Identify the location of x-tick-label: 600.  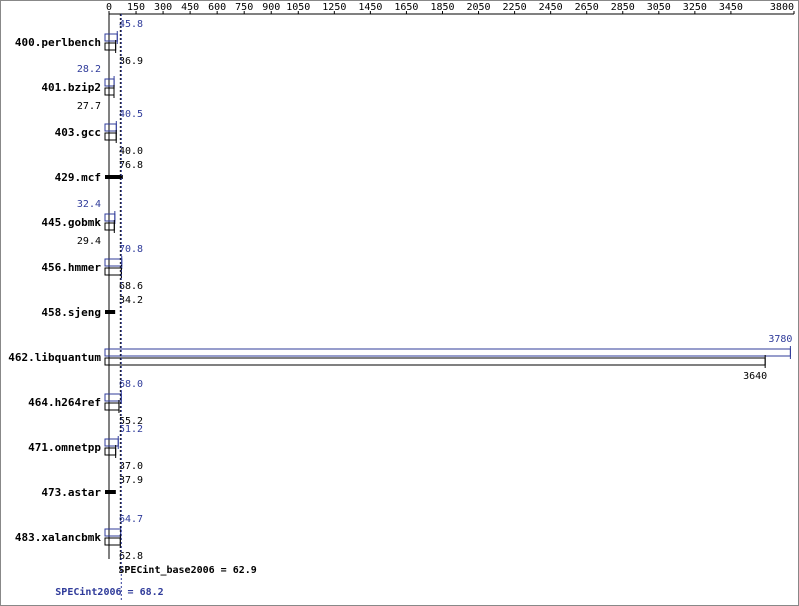
(217, 7).